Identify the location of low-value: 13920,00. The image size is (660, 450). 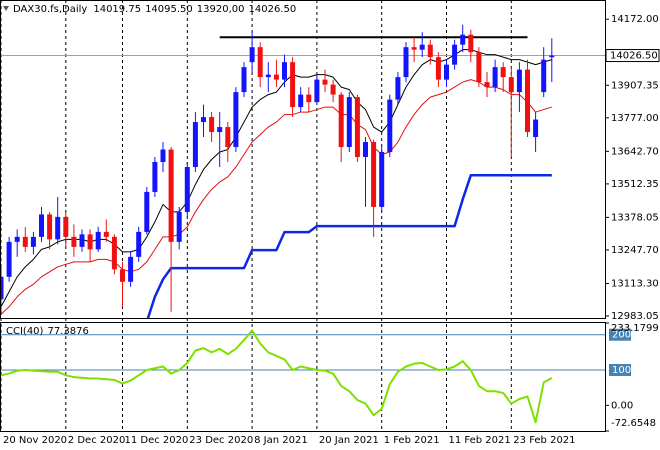
(221, 9).